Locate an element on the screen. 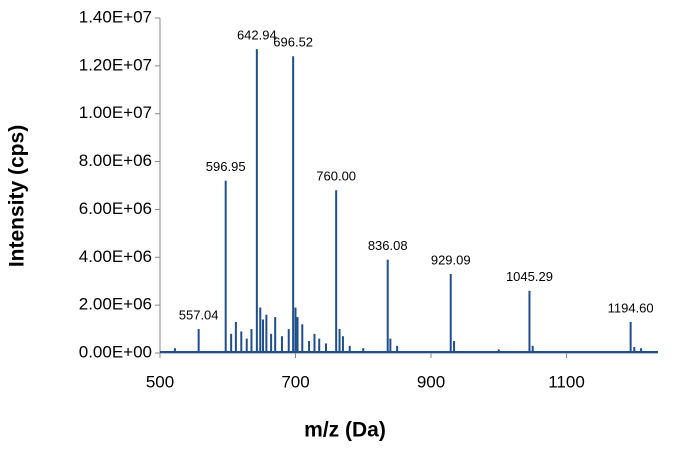 This screenshot has height=455, width=690. y-tick-label: 1.40E+07 is located at coordinates (115, 16).